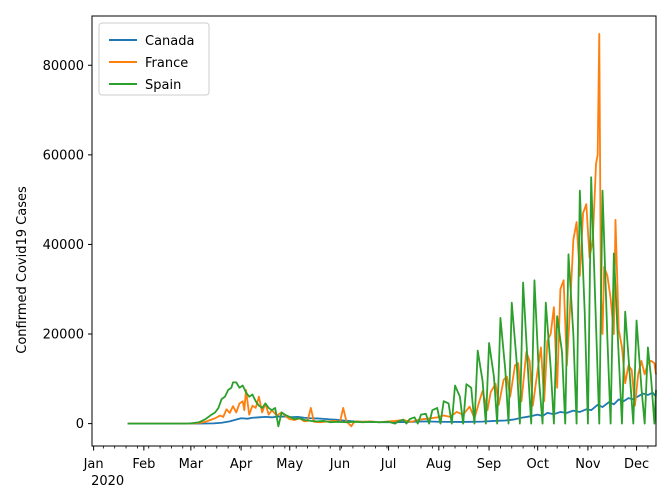 This screenshot has height=504, width=672. I want to click on y-axis-title: Confirmed Covid19 Cases, so click(22, 270).